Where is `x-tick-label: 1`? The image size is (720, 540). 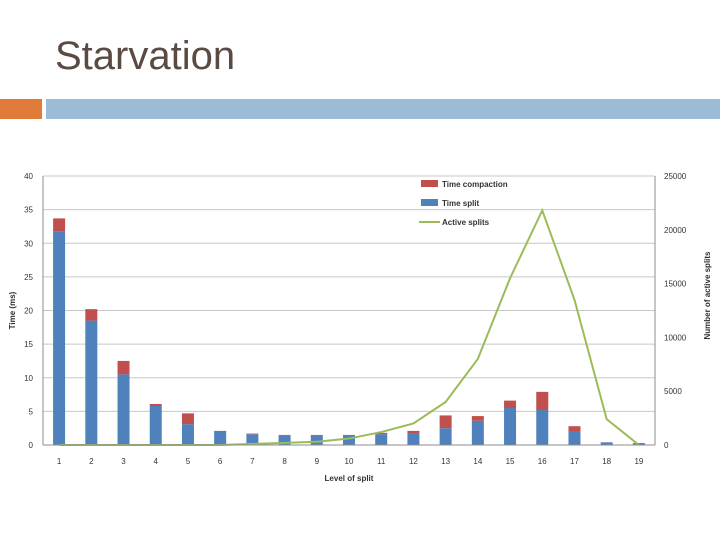 x-tick-label: 1 is located at coordinates (59, 461).